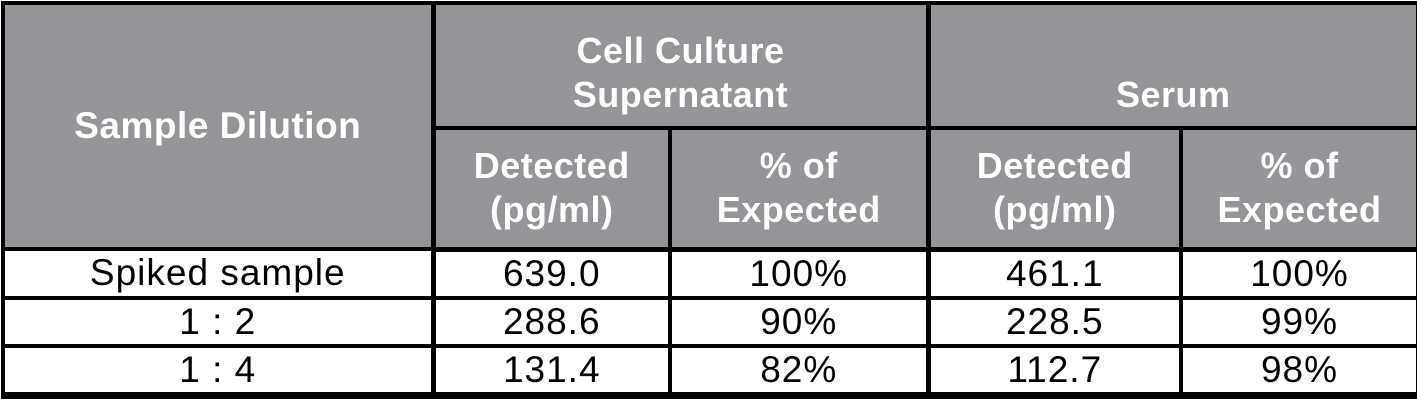  I want to click on cell-ccs-percent: 82%, so click(799, 371).